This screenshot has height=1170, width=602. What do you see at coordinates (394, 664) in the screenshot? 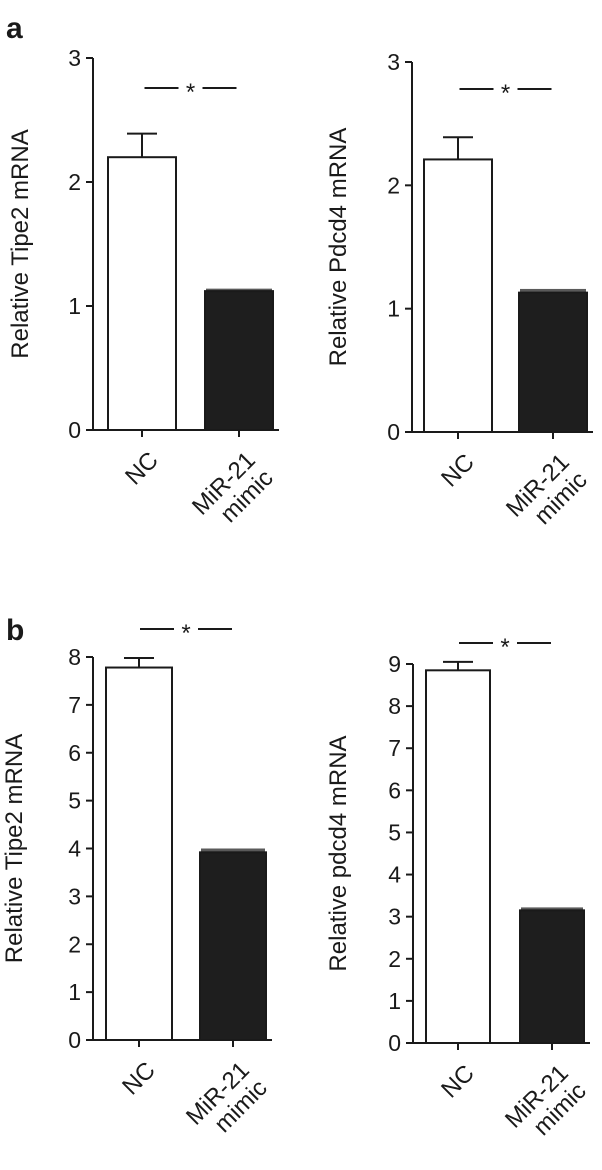
I see `y-tick-label: 9` at bounding box center [394, 664].